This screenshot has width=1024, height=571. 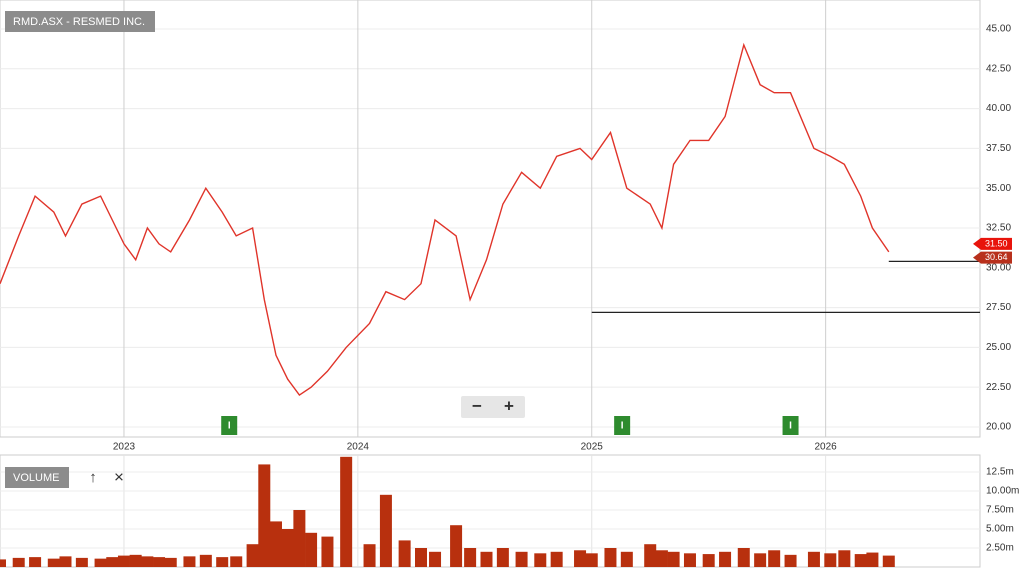 I want to click on y-tick-label: 45.00, so click(x=998, y=29).